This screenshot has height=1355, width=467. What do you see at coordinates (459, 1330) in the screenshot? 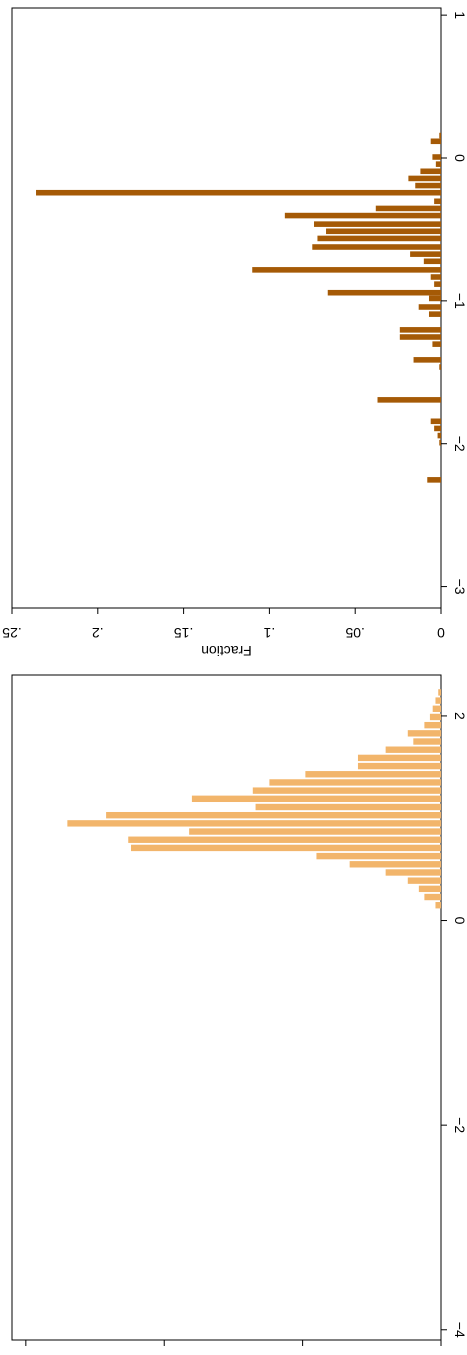
I see `x-axis-tick-label: −4` at bounding box center [459, 1330].